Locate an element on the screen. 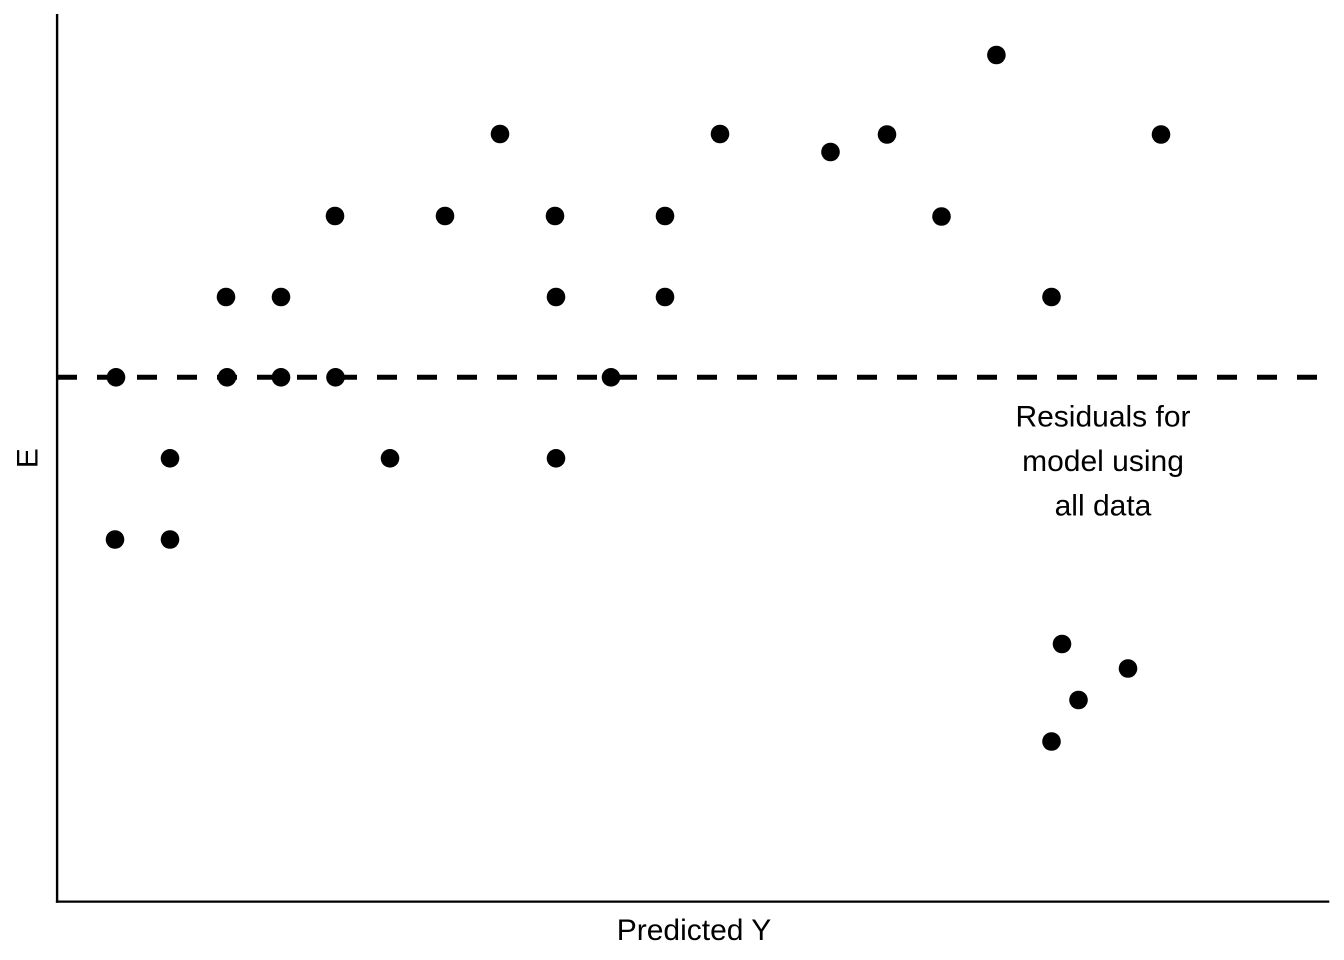 The image size is (1344, 960). svg-text: all data is located at coordinates (1103, 506).